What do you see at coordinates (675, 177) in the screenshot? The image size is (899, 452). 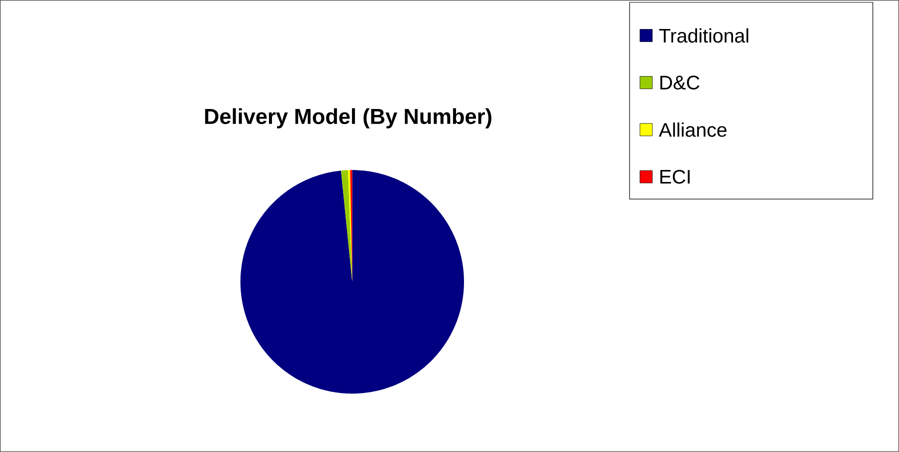 I see `legend-label: ECI` at bounding box center [675, 177].